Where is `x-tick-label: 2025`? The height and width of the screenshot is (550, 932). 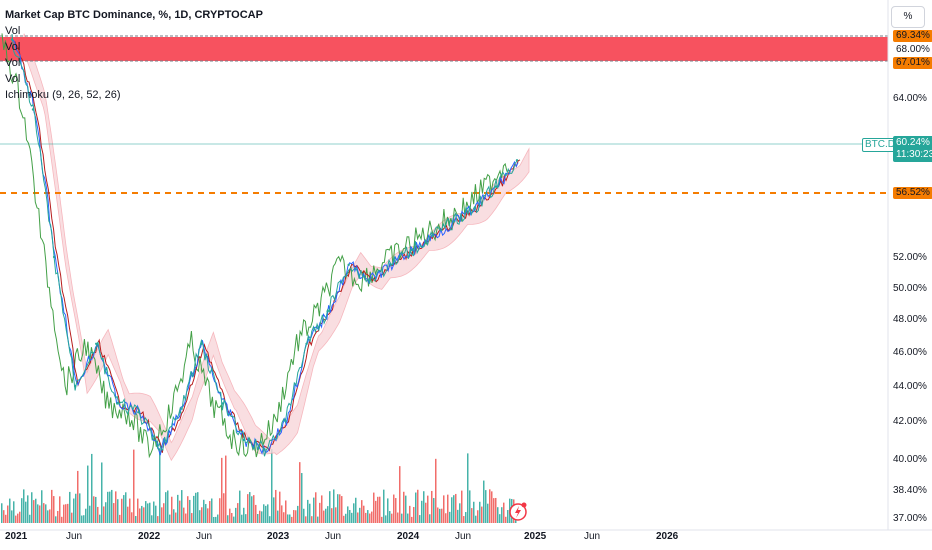 x-tick-label: 2025 is located at coordinates (535, 536).